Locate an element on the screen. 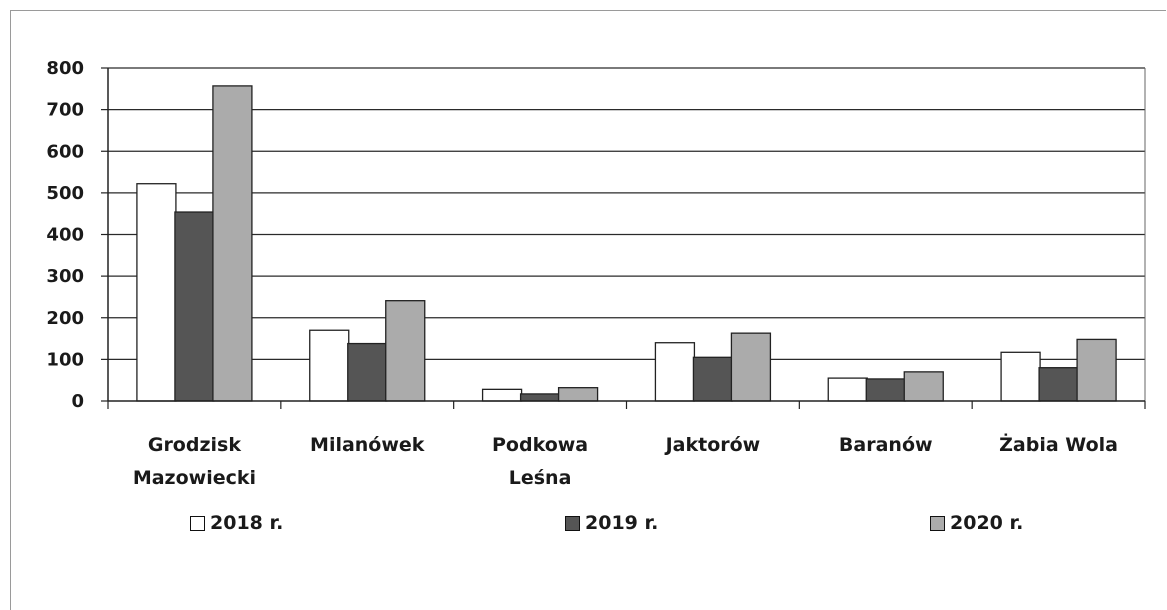  y-tick-label-5: 500 is located at coordinates (65, 193).